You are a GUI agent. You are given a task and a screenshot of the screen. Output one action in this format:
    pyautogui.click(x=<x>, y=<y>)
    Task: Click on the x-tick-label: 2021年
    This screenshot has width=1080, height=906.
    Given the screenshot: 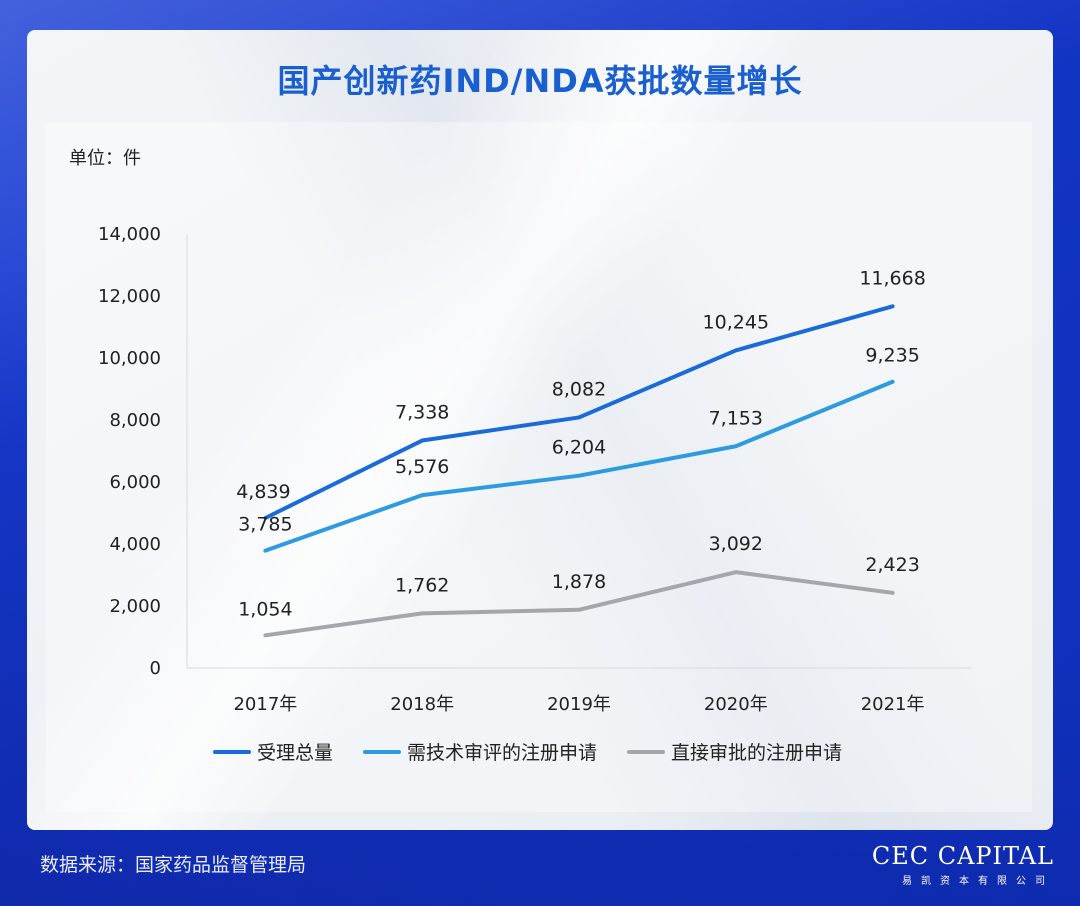 What is the action you would take?
    pyautogui.click(x=893, y=704)
    